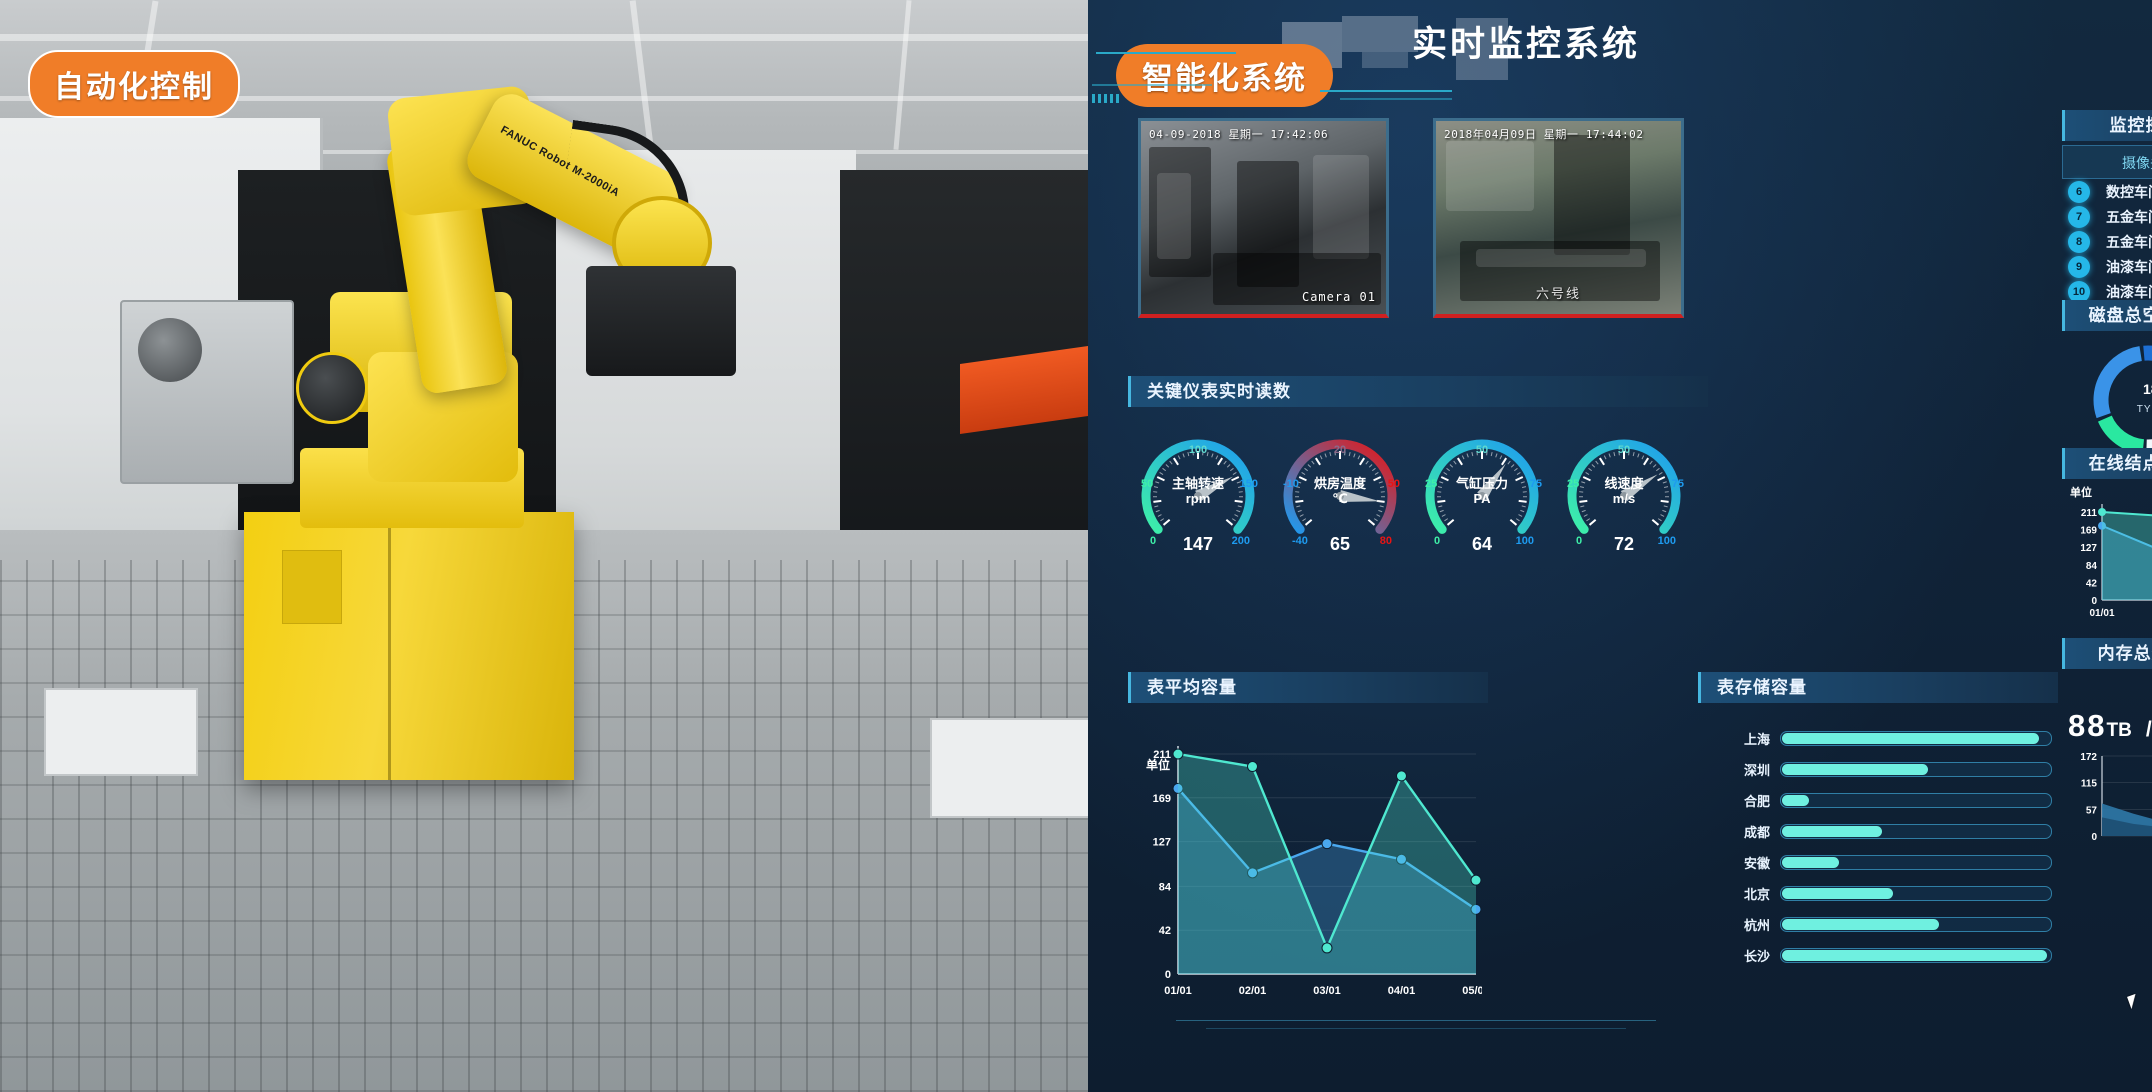 The height and width of the screenshot is (1092, 2152). Describe the element at coordinates (1882, 800) in the screenshot. I see `storage-bar-row: 合肥` at that location.